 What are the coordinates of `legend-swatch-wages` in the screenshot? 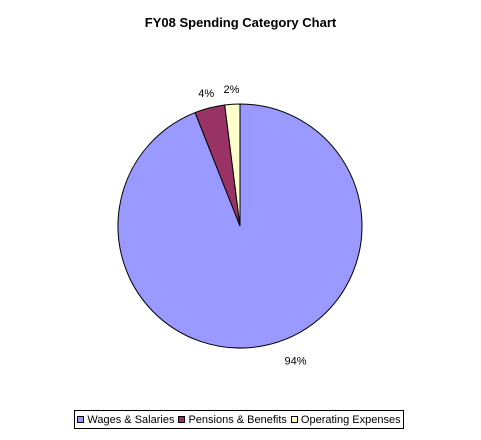 It's located at (81, 419).